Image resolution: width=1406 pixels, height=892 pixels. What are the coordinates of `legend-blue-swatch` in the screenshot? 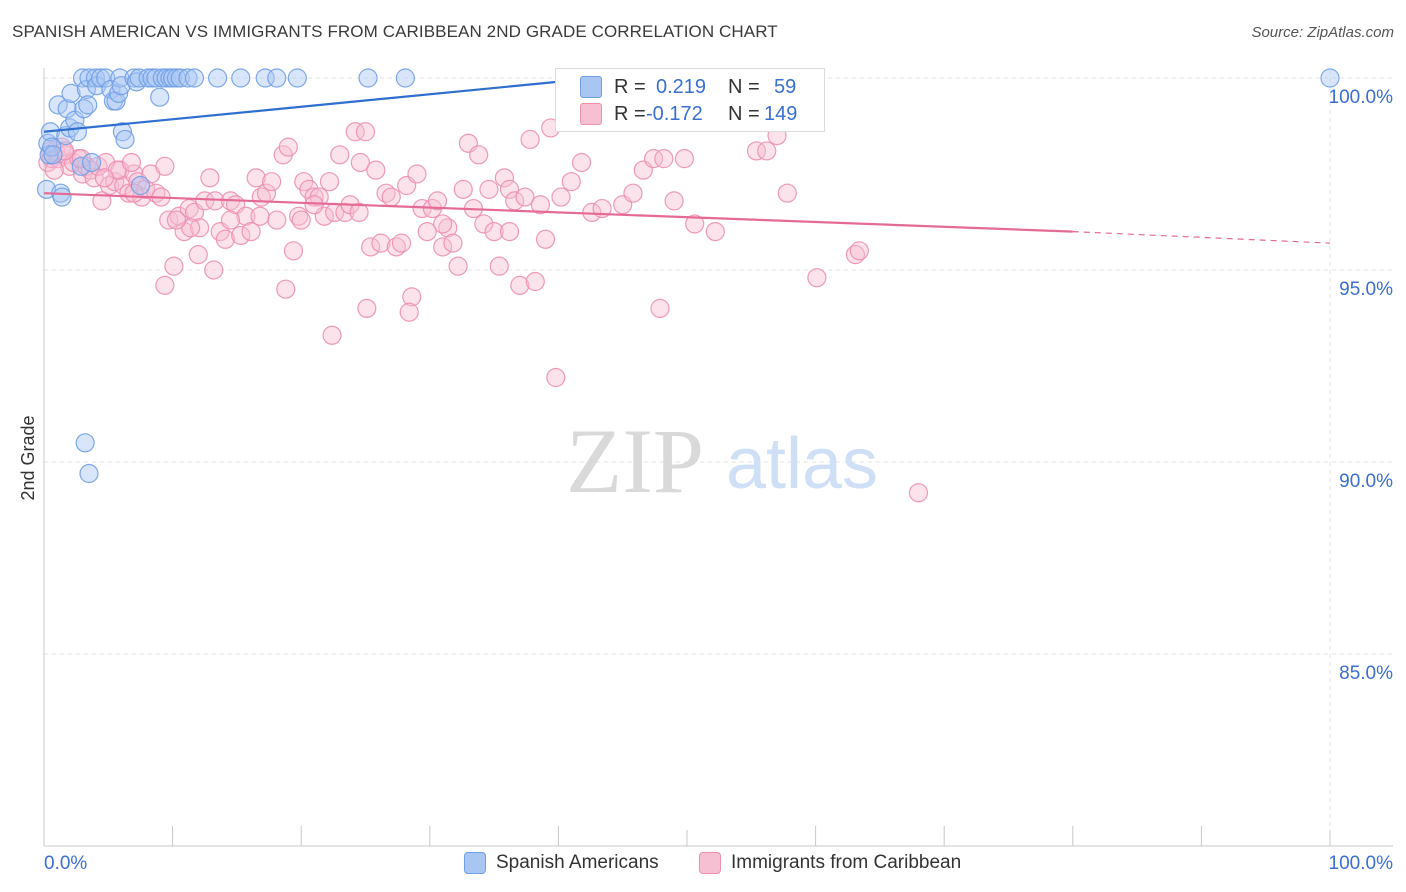 It's located at (475, 863).